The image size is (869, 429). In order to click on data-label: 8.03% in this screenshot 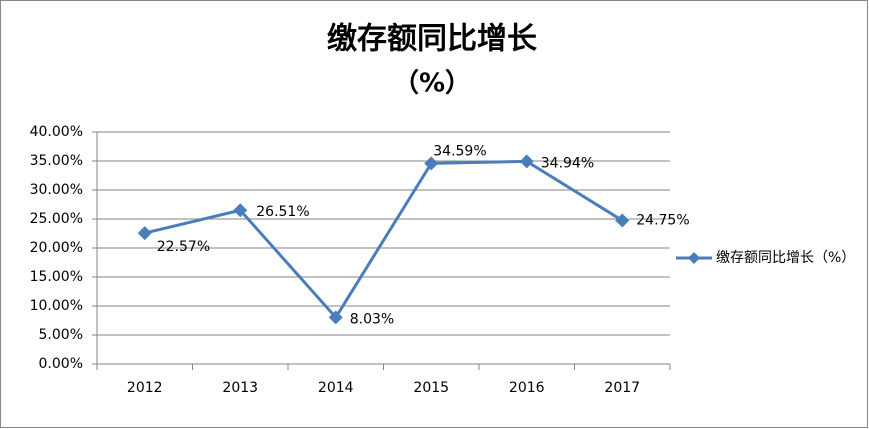, I will do `click(372, 319)`.